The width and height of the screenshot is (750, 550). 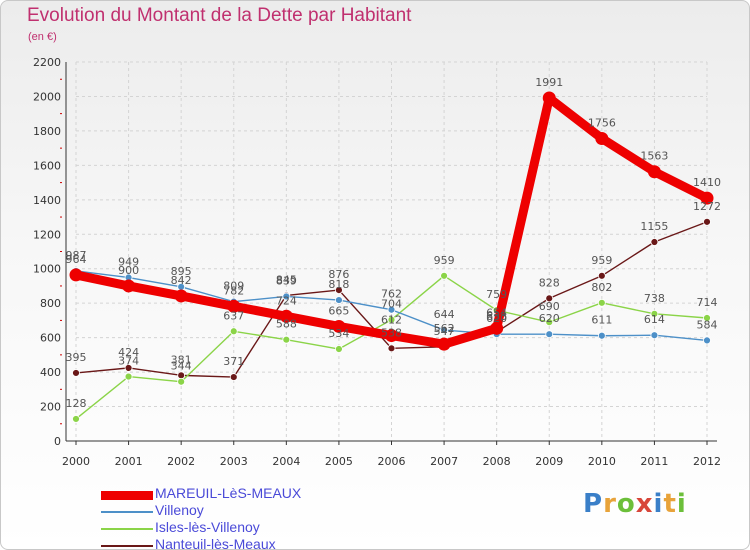 What do you see at coordinates (215, 543) in the screenshot?
I see `legend-label: Nanteuil-lès-Meaux` at bounding box center [215, 543].